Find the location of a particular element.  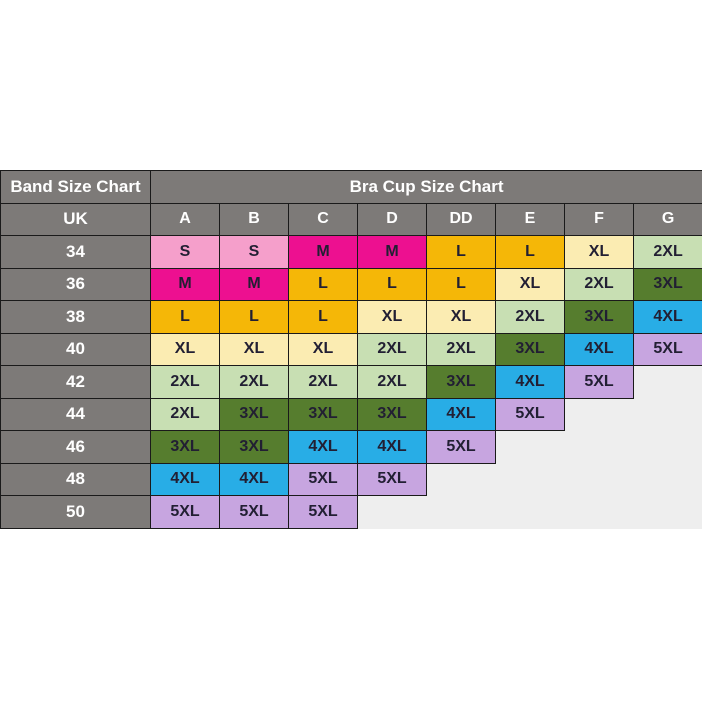

band-size-cell: 46 is located at coordinates (75, 447).